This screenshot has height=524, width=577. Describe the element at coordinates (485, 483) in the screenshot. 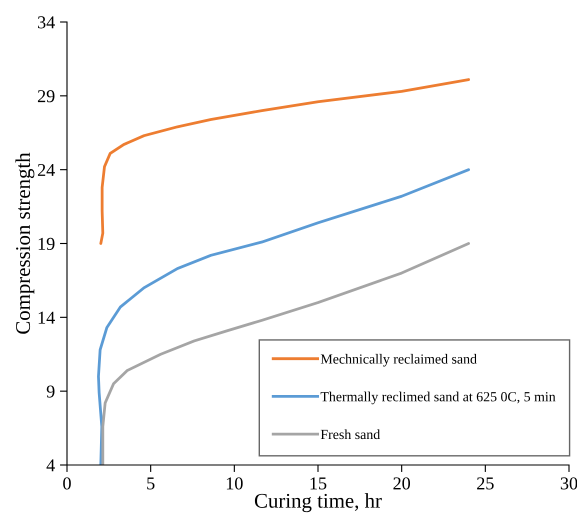

I see `x-tick-label: 25` at that location.